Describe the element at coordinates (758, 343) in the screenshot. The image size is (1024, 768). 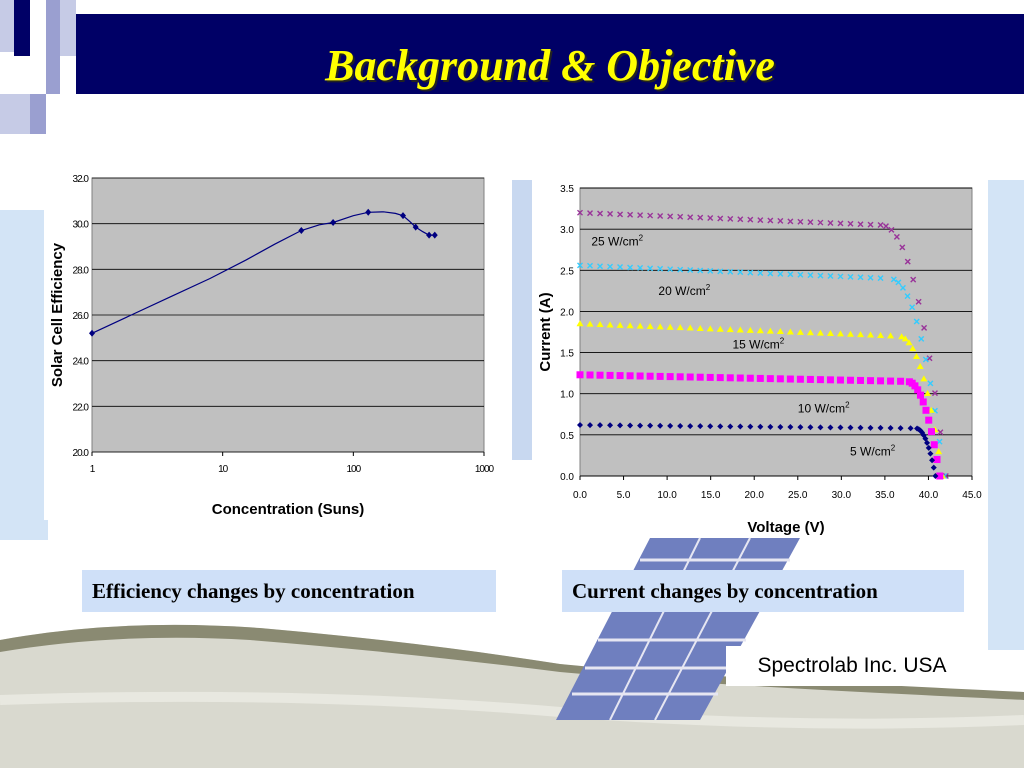
I see `series-label: 15 W/cm2` at that location.